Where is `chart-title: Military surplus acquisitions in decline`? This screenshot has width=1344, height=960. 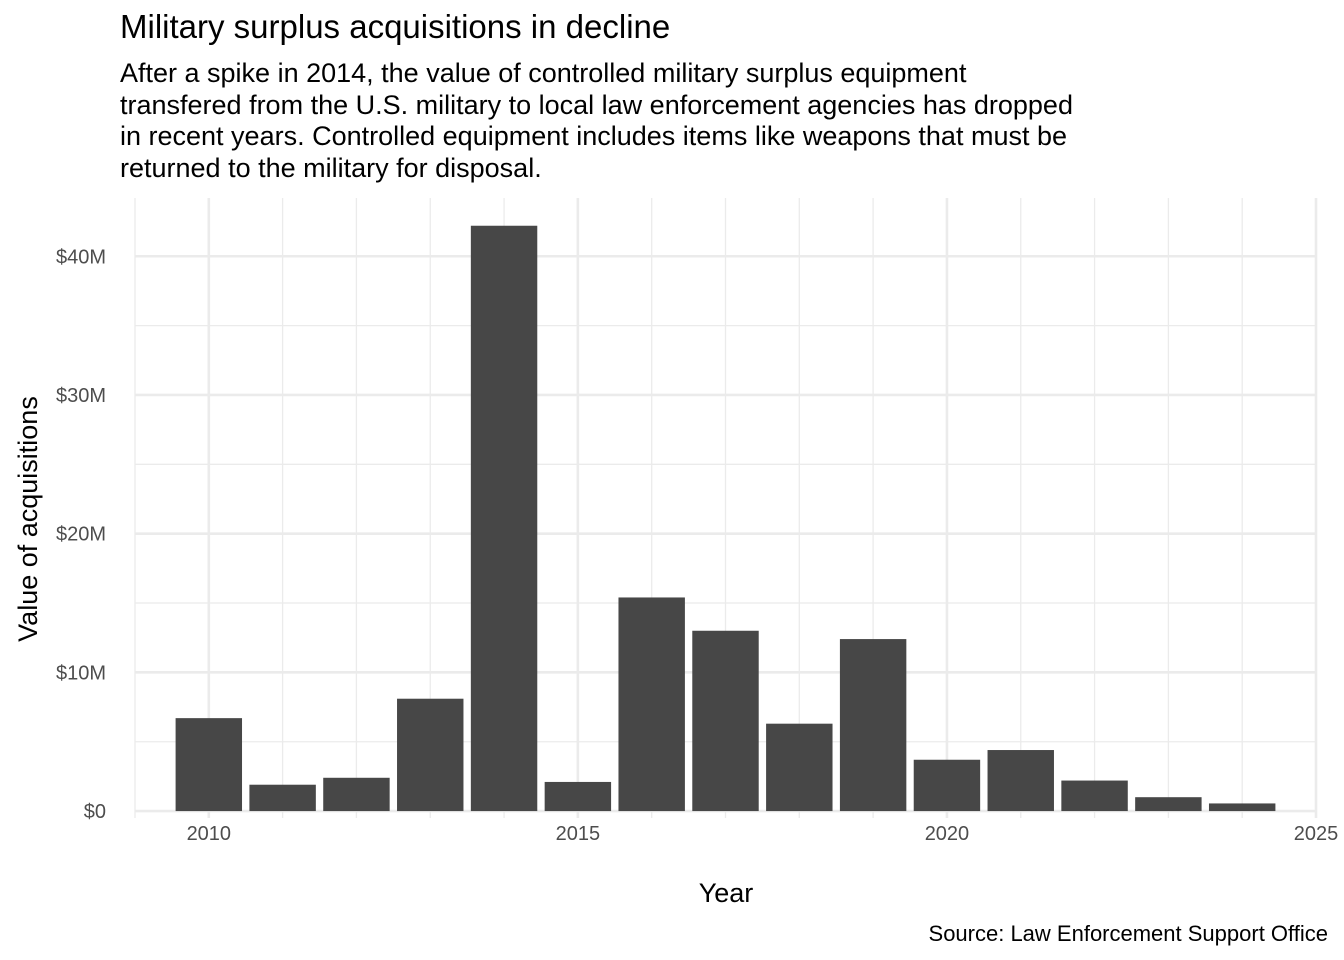
chart-title: Military surplus acquisitions in decline is located at coordinates (395, 26).